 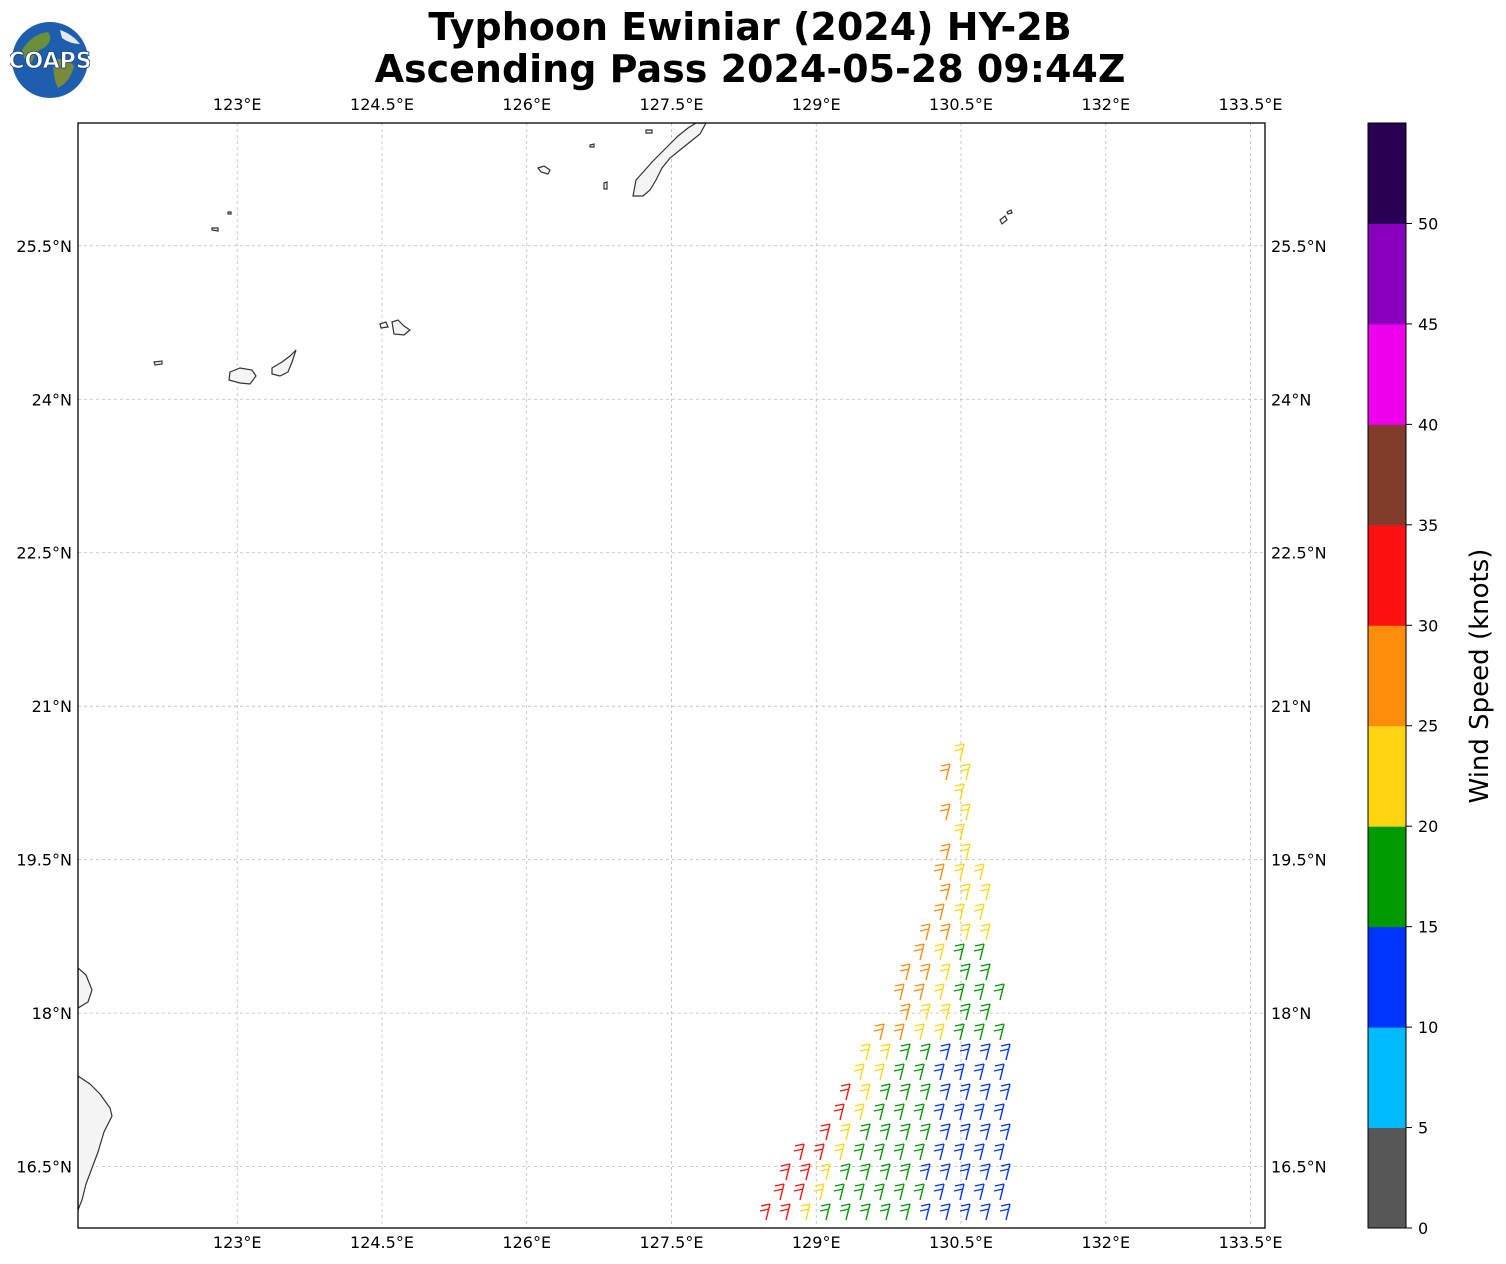 I want to click on lat-tick-label: 25.5°N, so click(x=1299, y=246).